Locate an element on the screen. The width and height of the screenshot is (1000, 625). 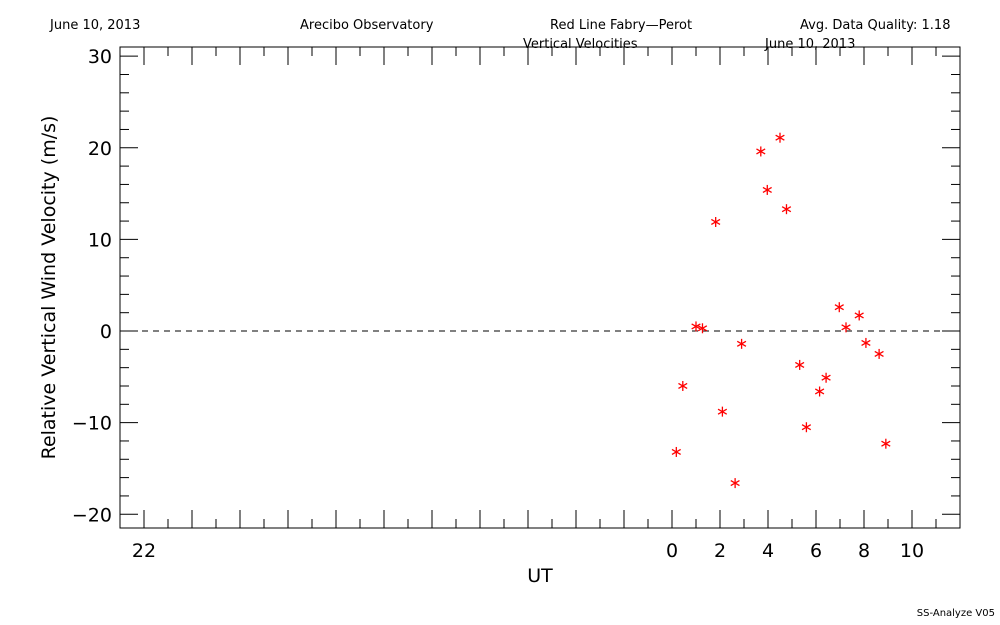
x-tick-label: 4 is located at coordinates (768, 551).